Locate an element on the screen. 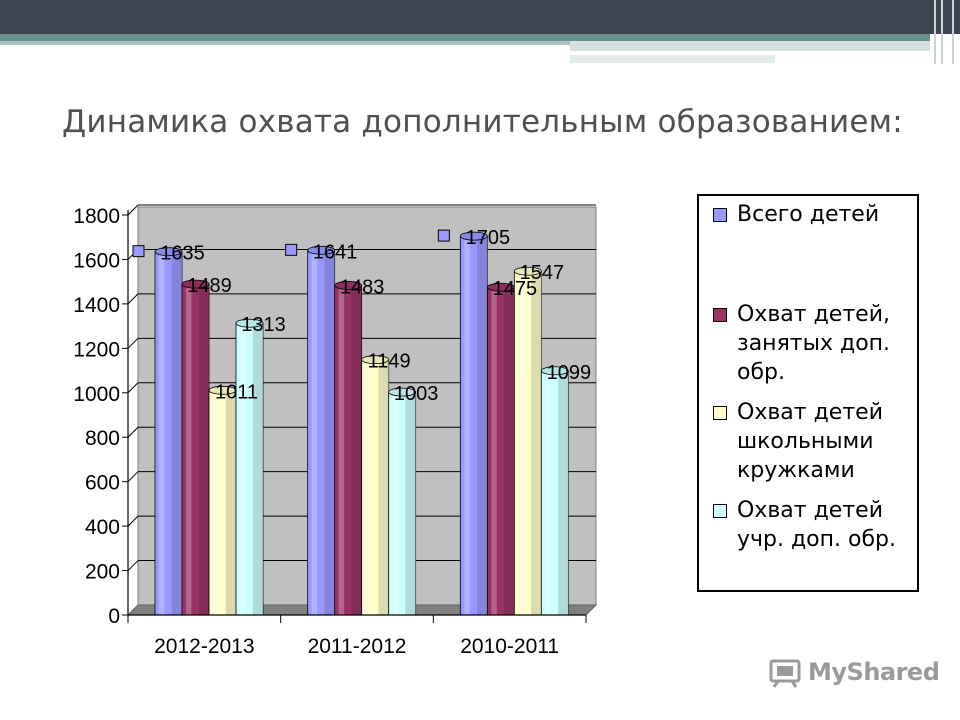 This screenshot has height=720, width=960. legend-item: Охват детей, занятых доп. обр. is located at coordinates (815, 343).